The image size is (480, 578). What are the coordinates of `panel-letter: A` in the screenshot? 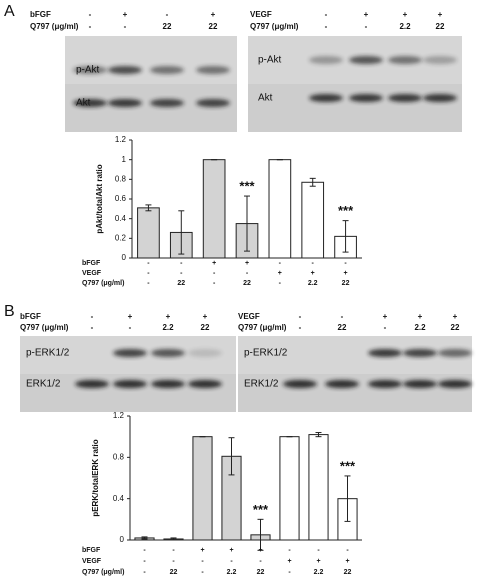 It's located at (9, 11).